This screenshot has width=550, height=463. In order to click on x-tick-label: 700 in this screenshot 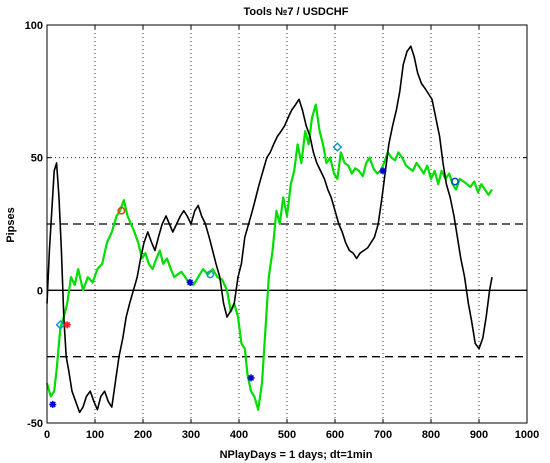, I will do `click(383, 435)`.